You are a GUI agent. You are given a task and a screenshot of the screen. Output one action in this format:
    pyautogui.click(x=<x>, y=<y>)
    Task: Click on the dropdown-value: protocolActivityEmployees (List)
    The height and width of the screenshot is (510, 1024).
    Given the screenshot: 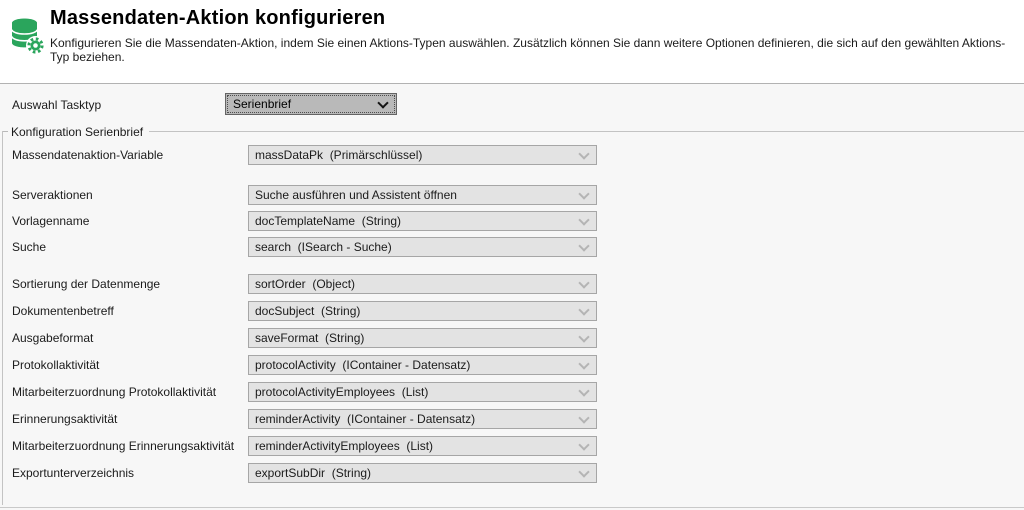 What is the action you would take?
    pyautogui.click(x=342, y=392)
    